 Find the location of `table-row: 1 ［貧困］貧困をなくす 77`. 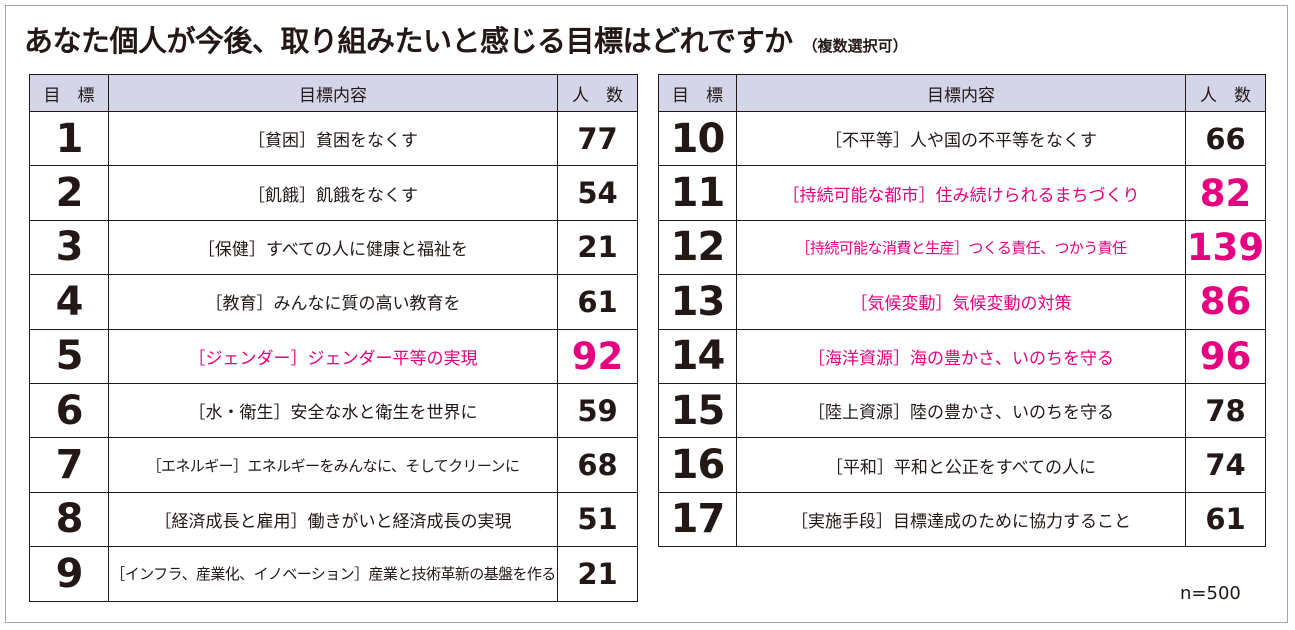

table-row: 1 ［貧困］貧困をなくす 77 is located at coordinates (333, 138).